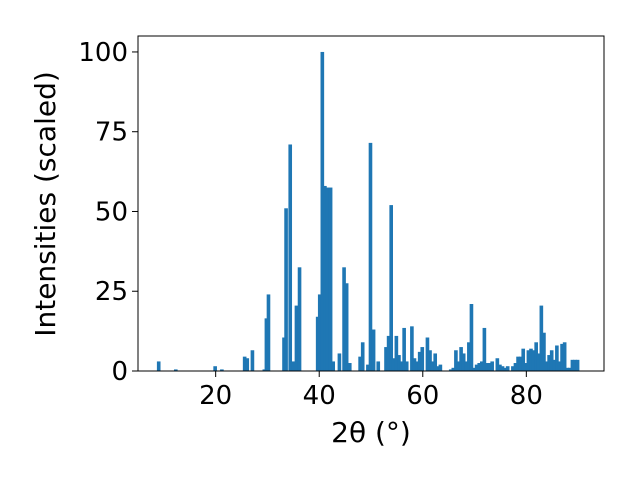 The width and height of the screenshot is (640, 484). Describe the element at coordinates (103, 53) in the screenshot. I see `y-tick-label: 100` at that location.